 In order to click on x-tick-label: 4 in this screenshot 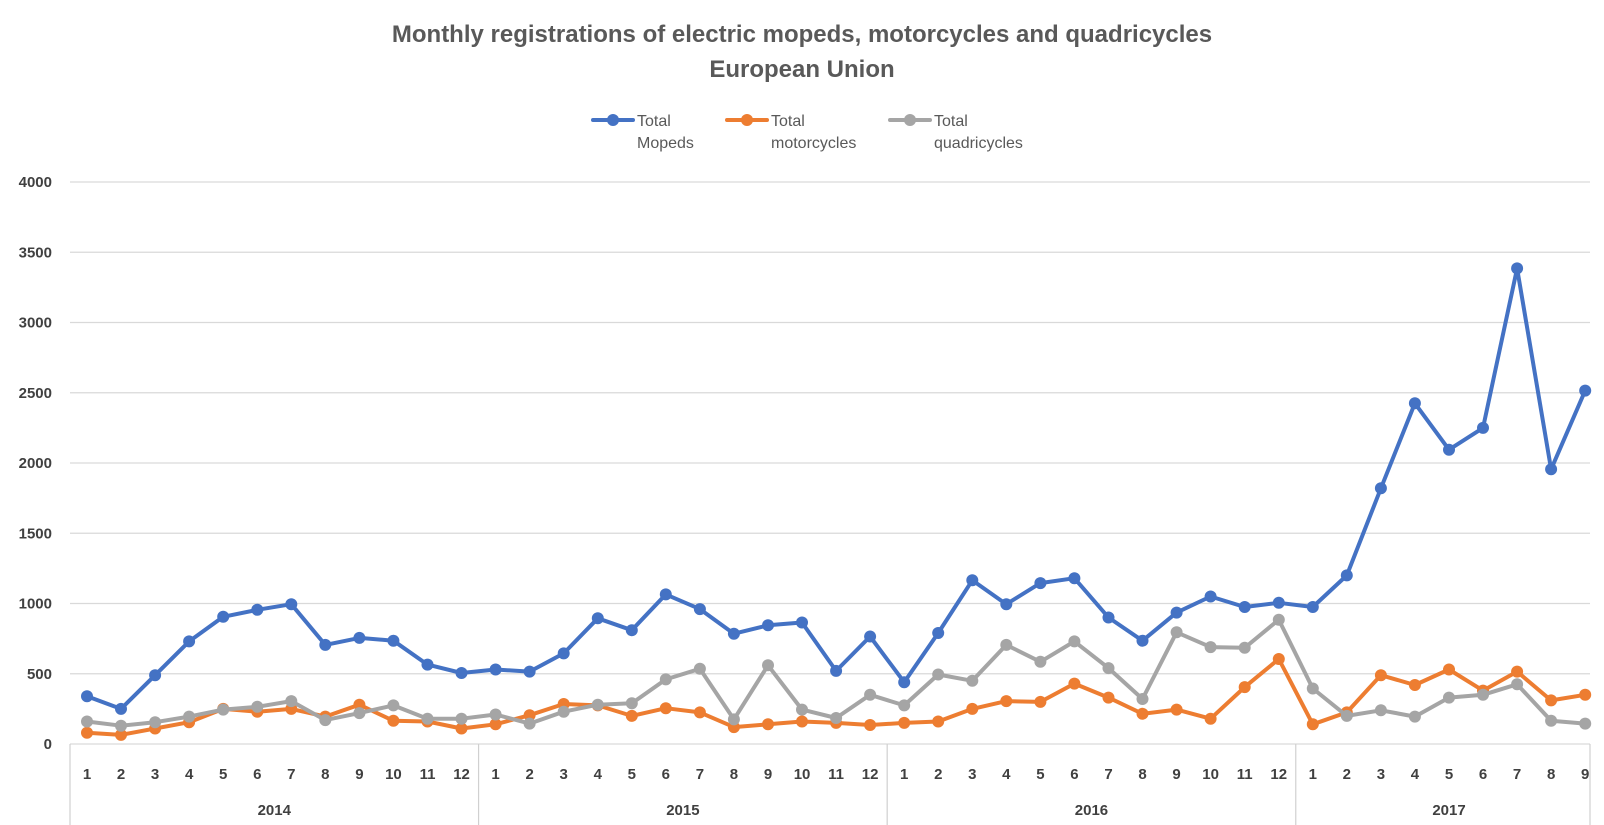, I will do `click(189, 774)`.